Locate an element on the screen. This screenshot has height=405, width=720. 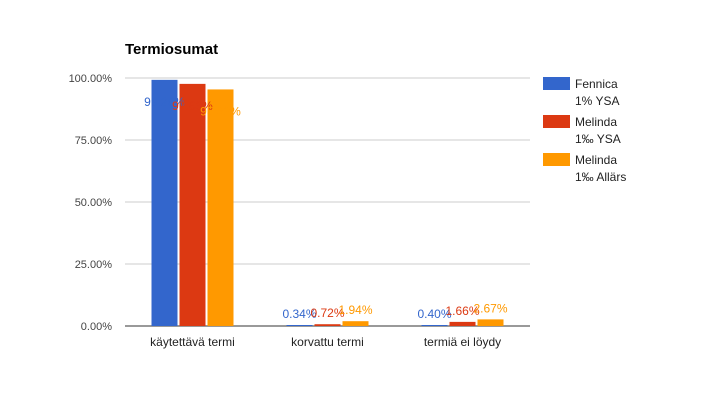
data-label: 97.63% is located at coordinates (192, 106).